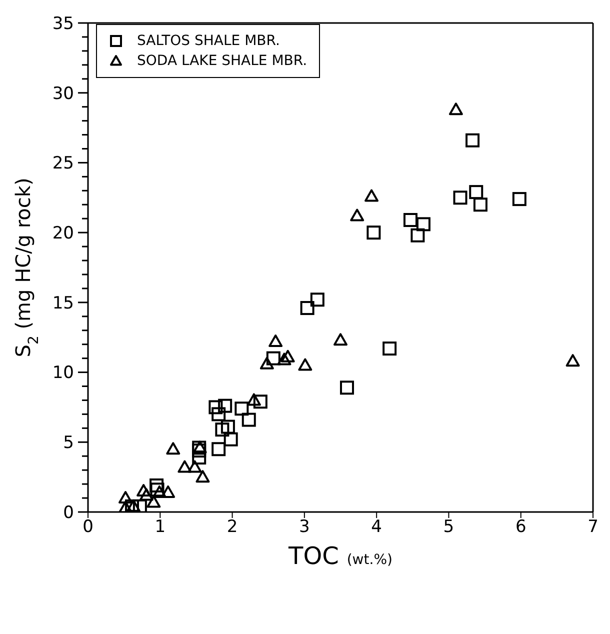 This screenshot has width=610, height=634. What do you see at coordinates (160, 527) in the screenshot?
I see `x-tick-label: 1` at bounding box center [160, 527].